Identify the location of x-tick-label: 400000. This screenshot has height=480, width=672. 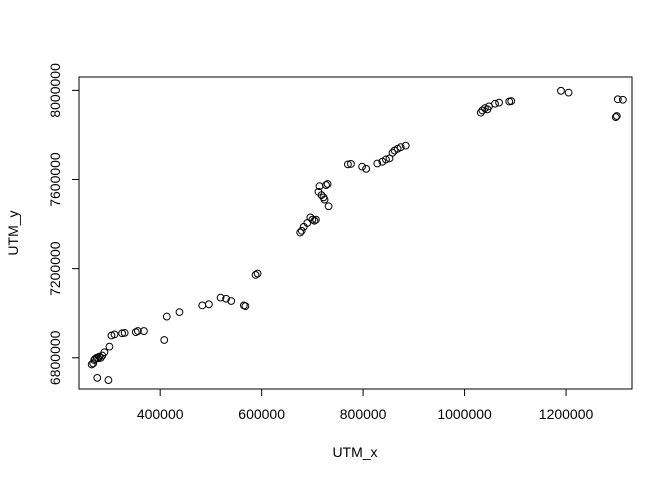
(160, 414).